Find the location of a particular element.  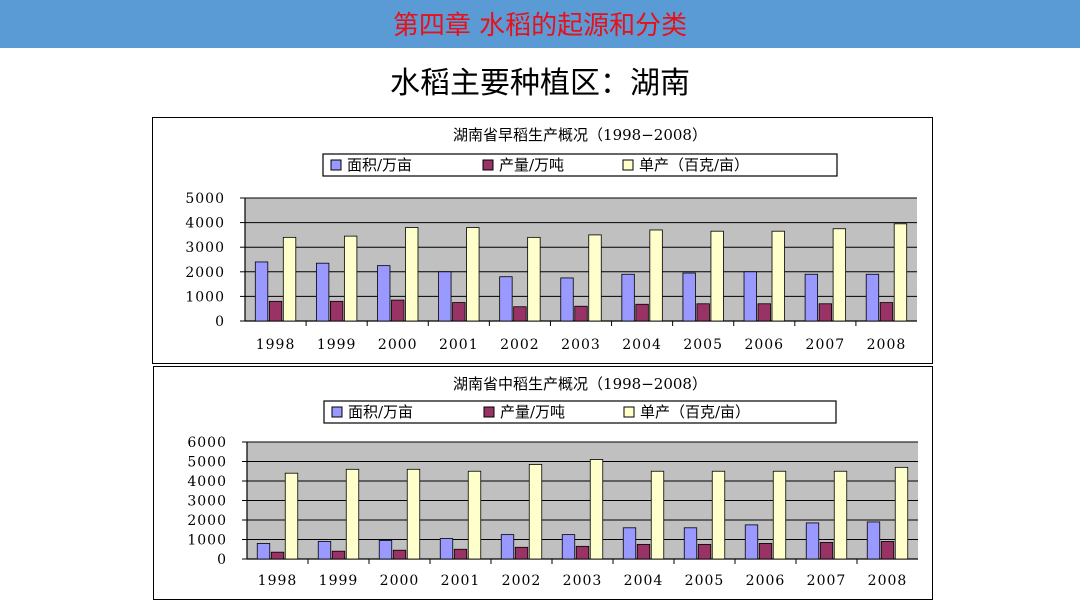

mid-xtick-label: 2000 is located at coordinates (400, 581).